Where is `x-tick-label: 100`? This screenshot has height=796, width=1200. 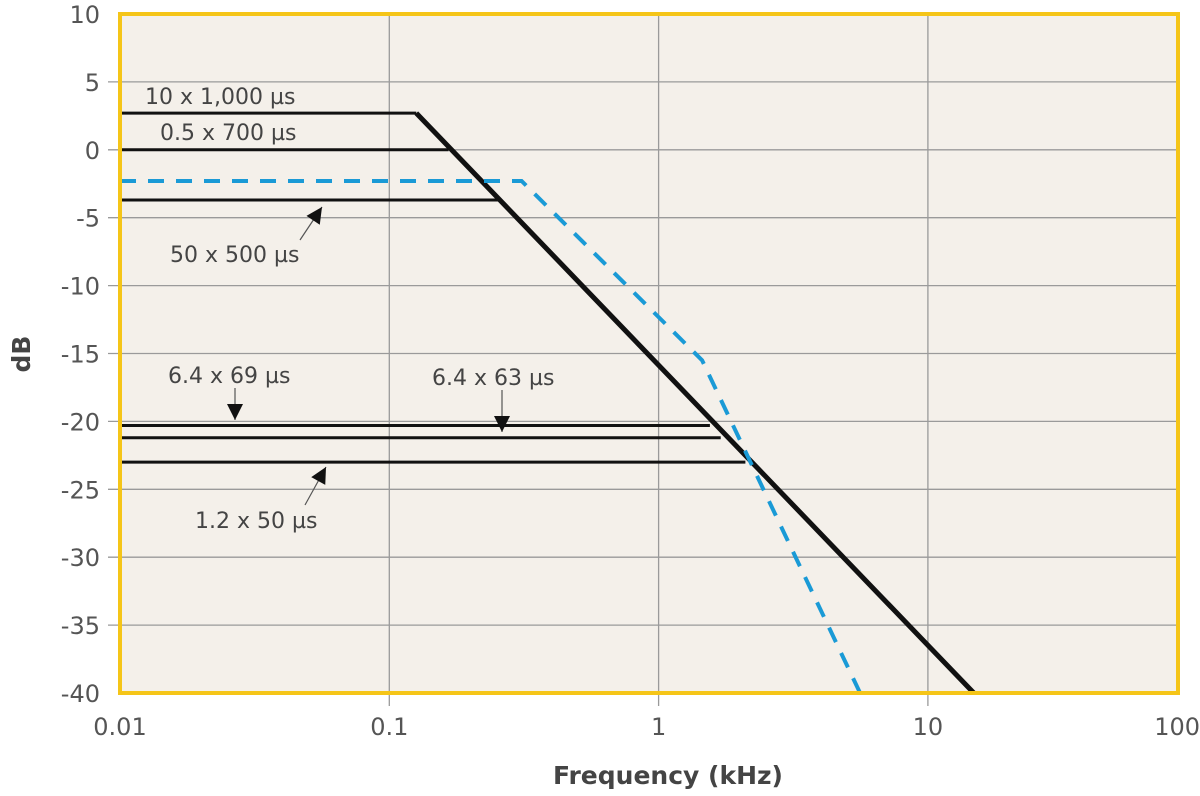 x-tick-label: 100 is located at coordinates (1177, 727).